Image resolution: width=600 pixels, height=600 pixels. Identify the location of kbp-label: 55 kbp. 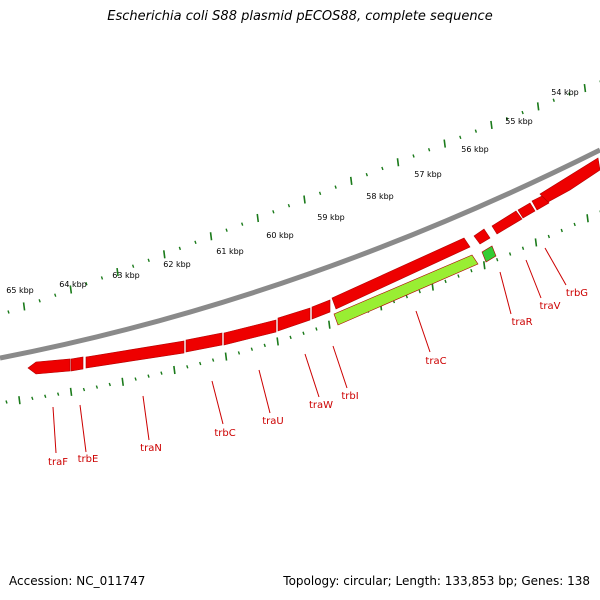
(519, 121).